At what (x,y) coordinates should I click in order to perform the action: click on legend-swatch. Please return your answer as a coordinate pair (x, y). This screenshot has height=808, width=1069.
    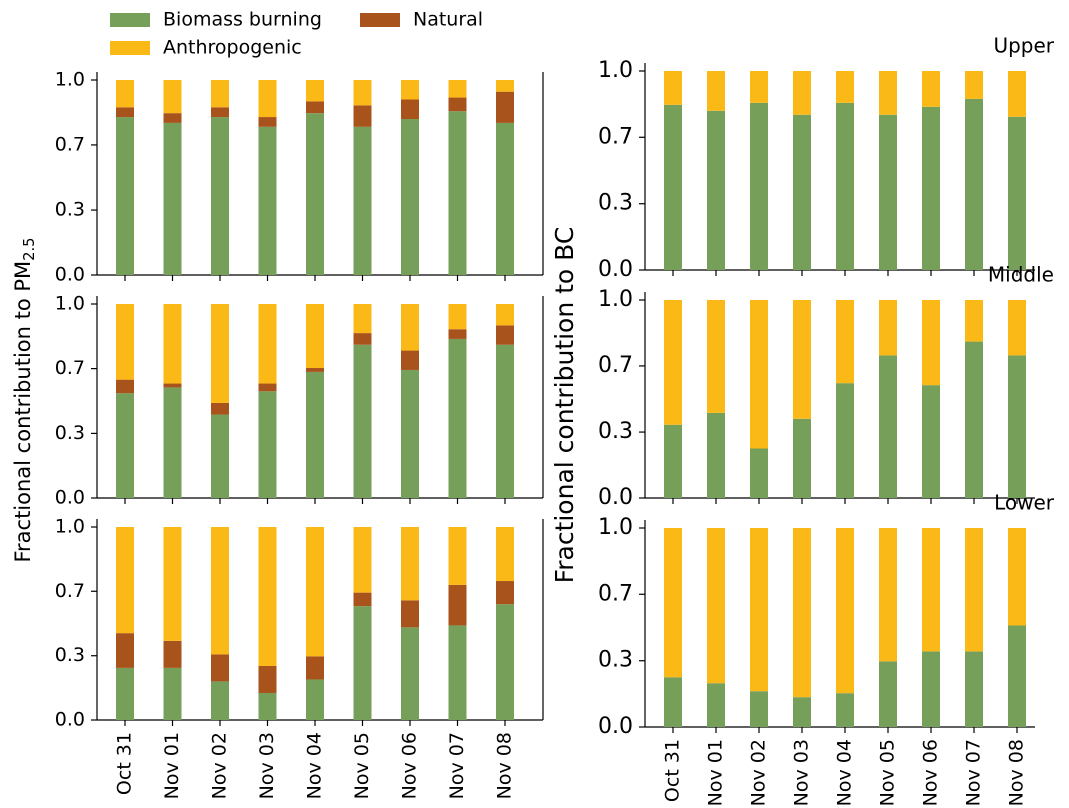
    Looking at the image, I should click on (380, 20).